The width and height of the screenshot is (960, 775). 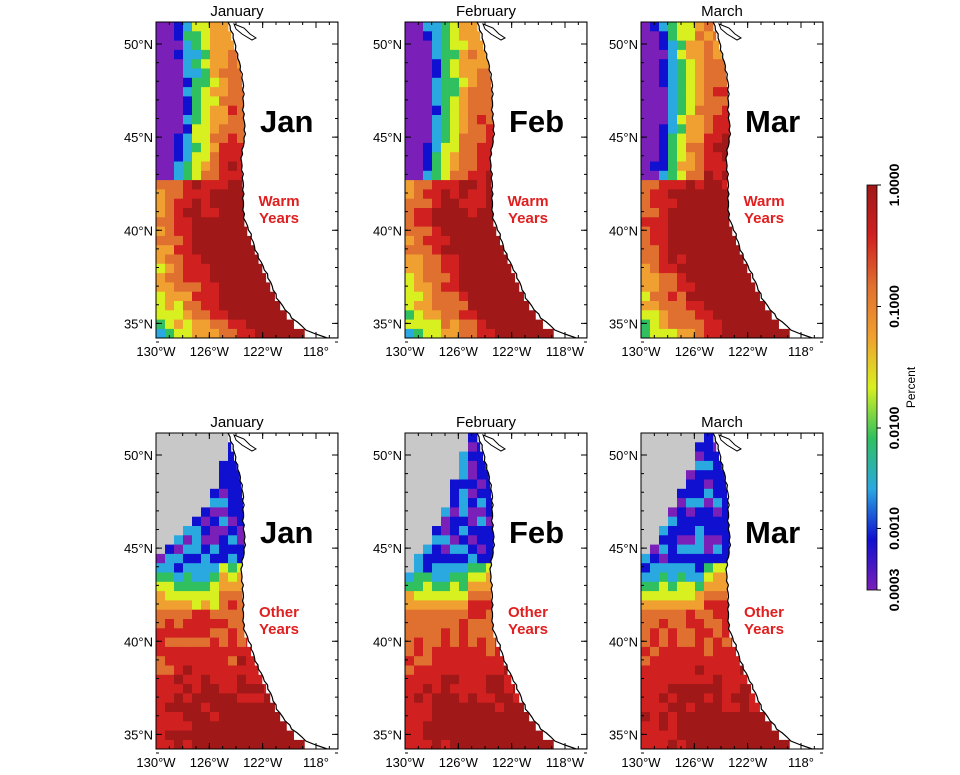 What do you see at coordinates (623, 734) in the screenshot?
I see `lat-tick-label: 35°N` at bounding box center [623, 734].